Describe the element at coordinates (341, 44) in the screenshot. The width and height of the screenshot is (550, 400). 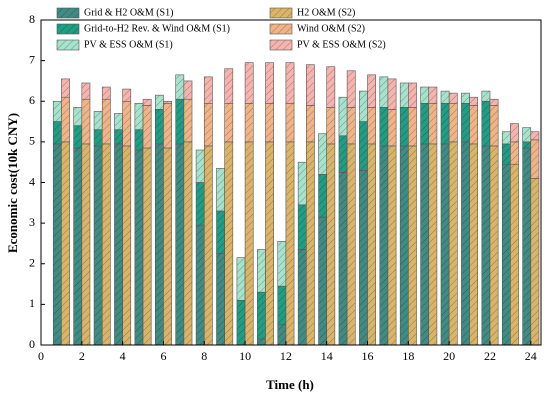
I see `legend-label: PV & ESS O&M (S2)` at that location.